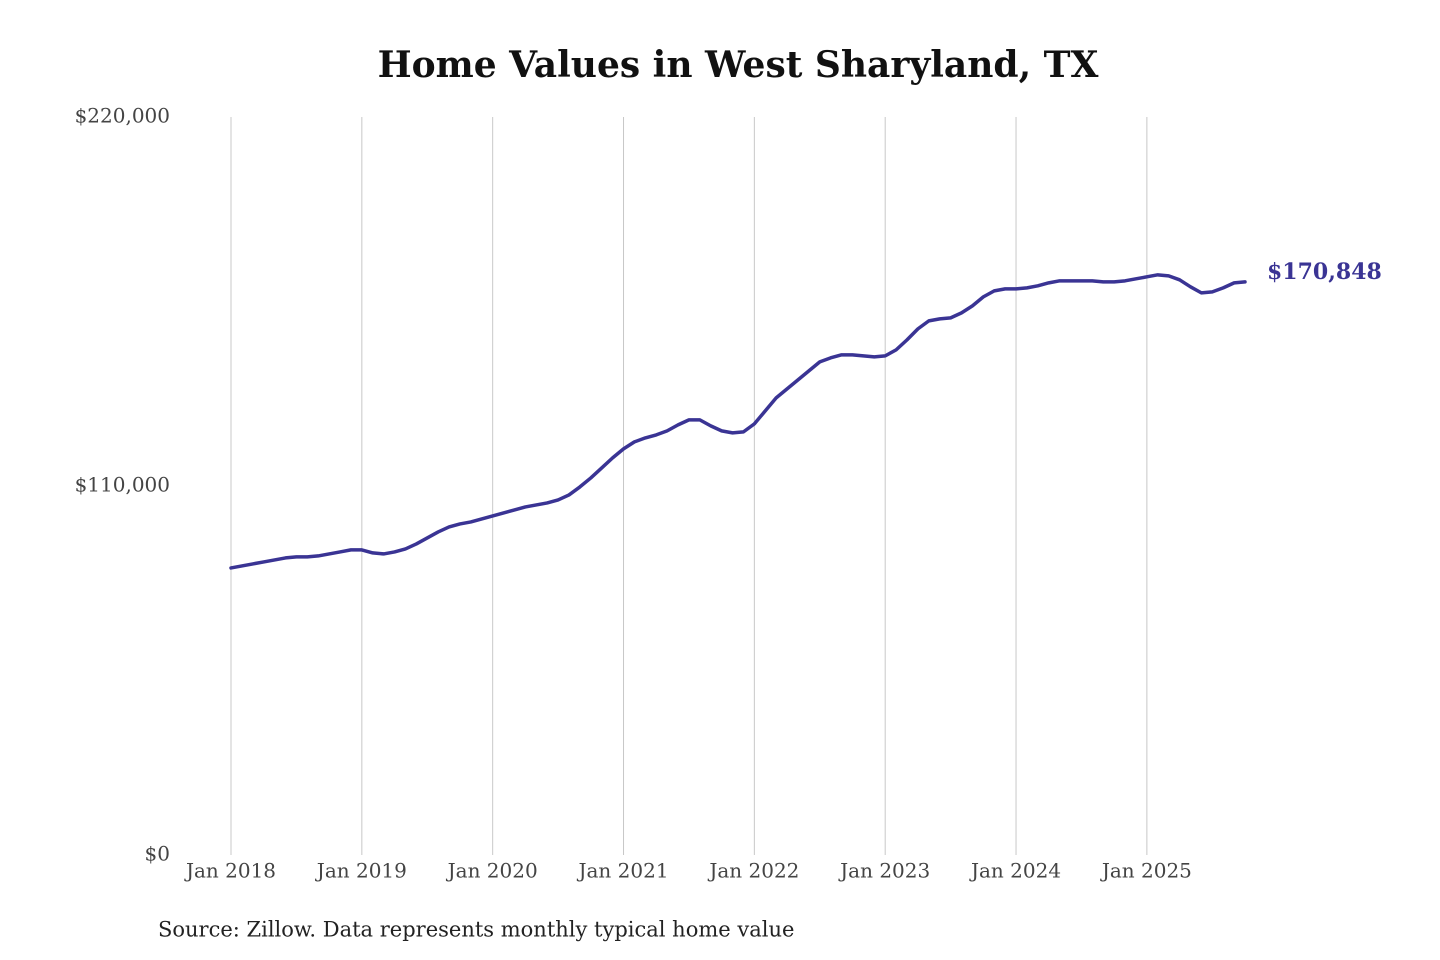  I want to click on y-tick-label: $110,000, so click(122, 485).